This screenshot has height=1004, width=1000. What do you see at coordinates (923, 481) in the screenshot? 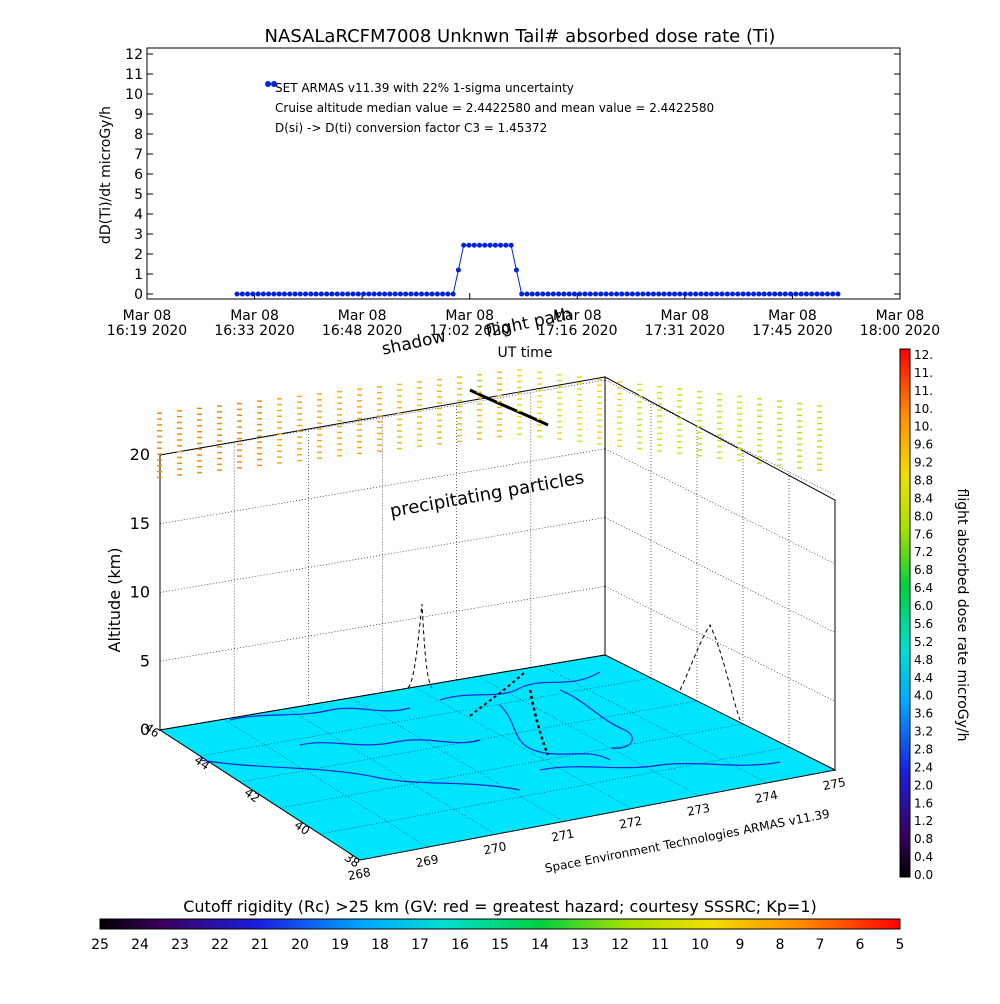
I see `right-colorbar-tick: 8.8` at bounding box center [923, 481].